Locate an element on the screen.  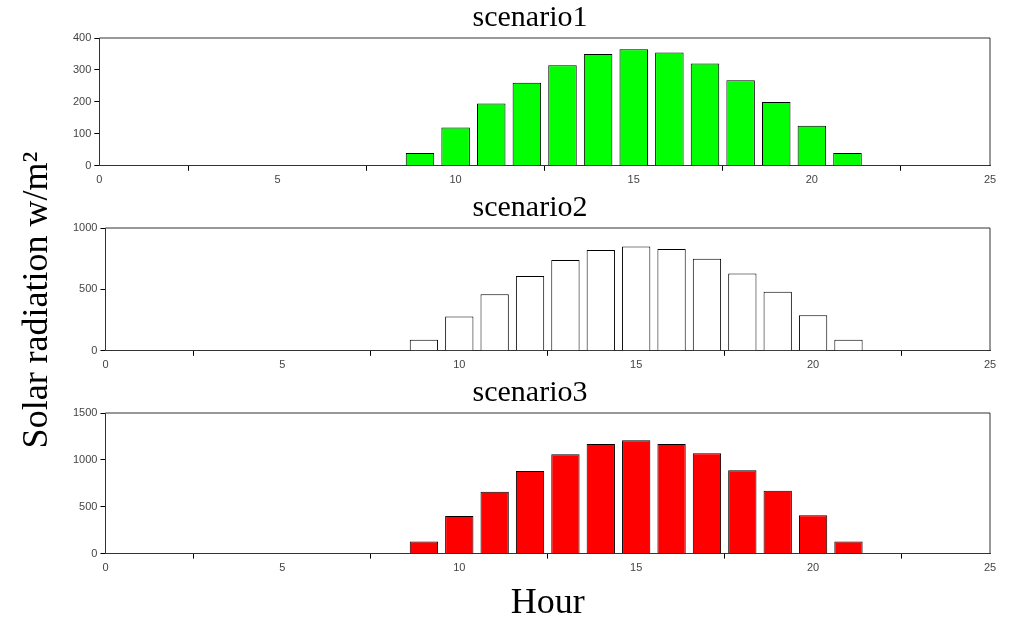
y-tick-label: 400 is located at coordinates (82, 37).